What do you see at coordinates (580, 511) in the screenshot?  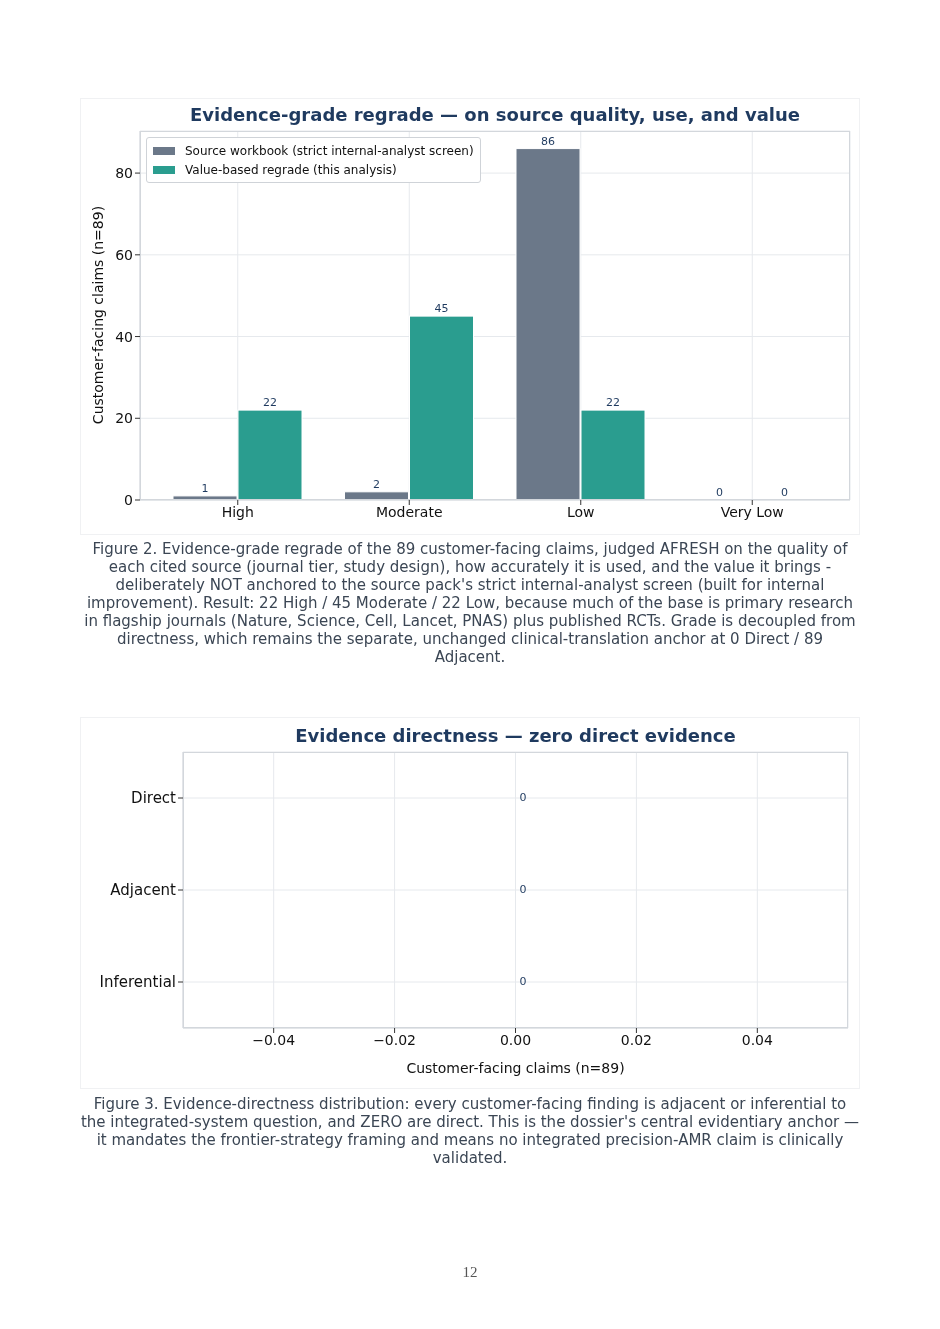 I see `x-tick-label: Low` at bounding box center [580, 511].